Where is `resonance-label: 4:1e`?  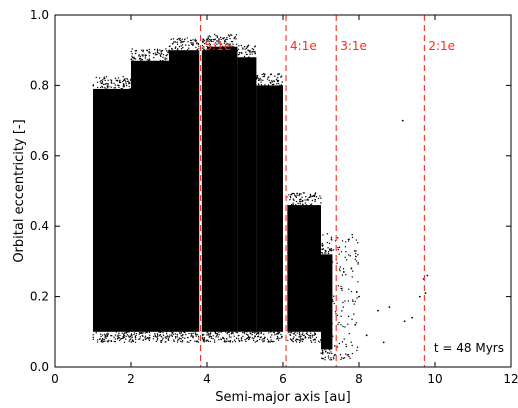 resonance-label: 4:1e is located at coordinates (303, 46).